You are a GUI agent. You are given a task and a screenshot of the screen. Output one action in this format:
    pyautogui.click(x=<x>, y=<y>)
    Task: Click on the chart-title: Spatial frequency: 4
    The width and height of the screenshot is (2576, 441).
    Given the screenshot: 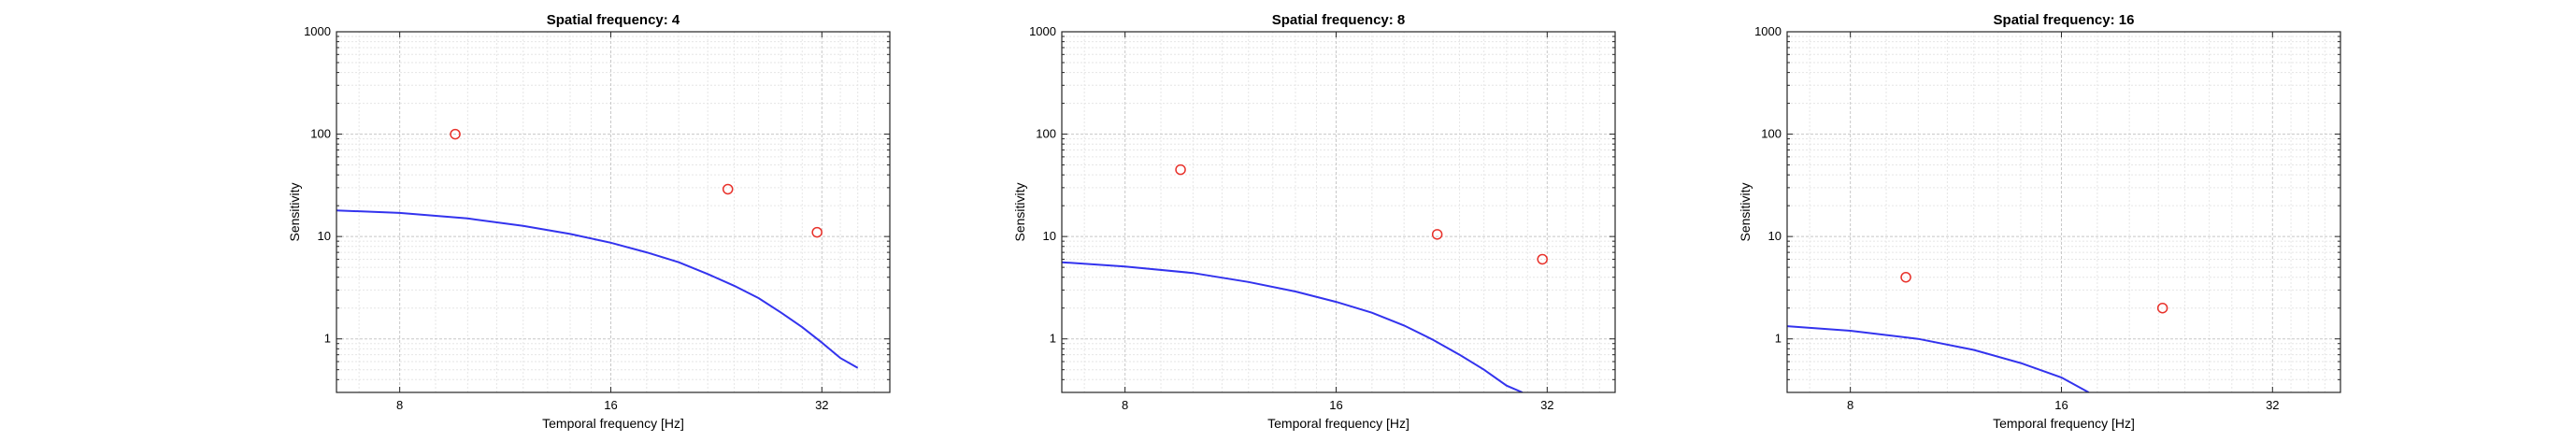 What is the action you would take?
    pyautogui.click(x=613, y=20)
    